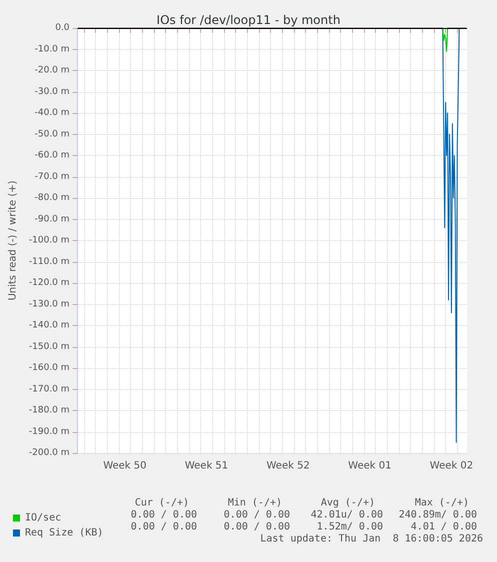 This screenshot has width=497, height=562. What do you see at coordinates (452, 466) in the screenshot?
I see `x-tick-label: Week 02` at bounding box center [452, 466].